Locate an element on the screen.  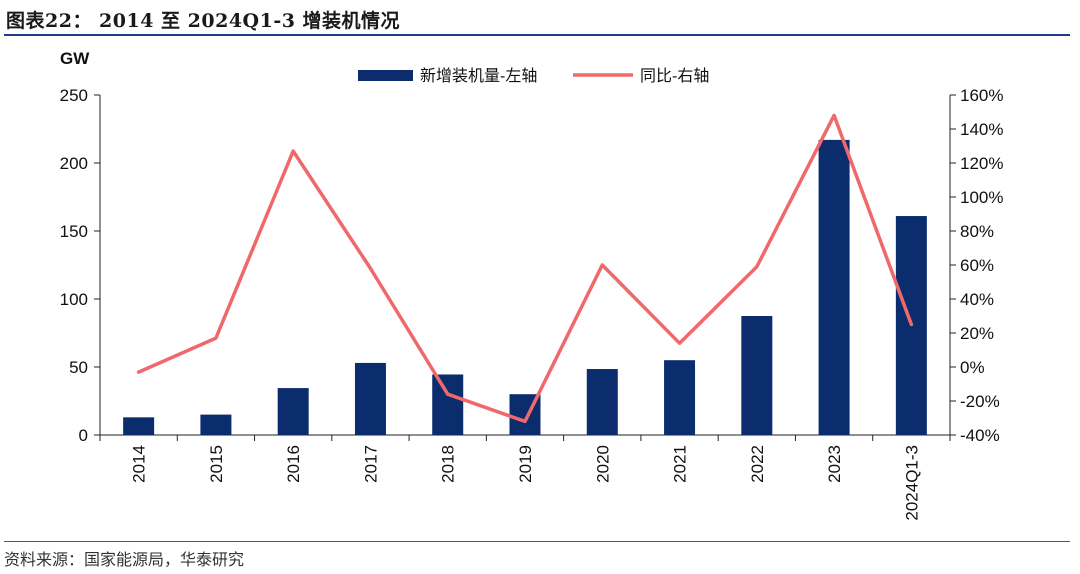
source-rule is located at coordinates (537, 541).